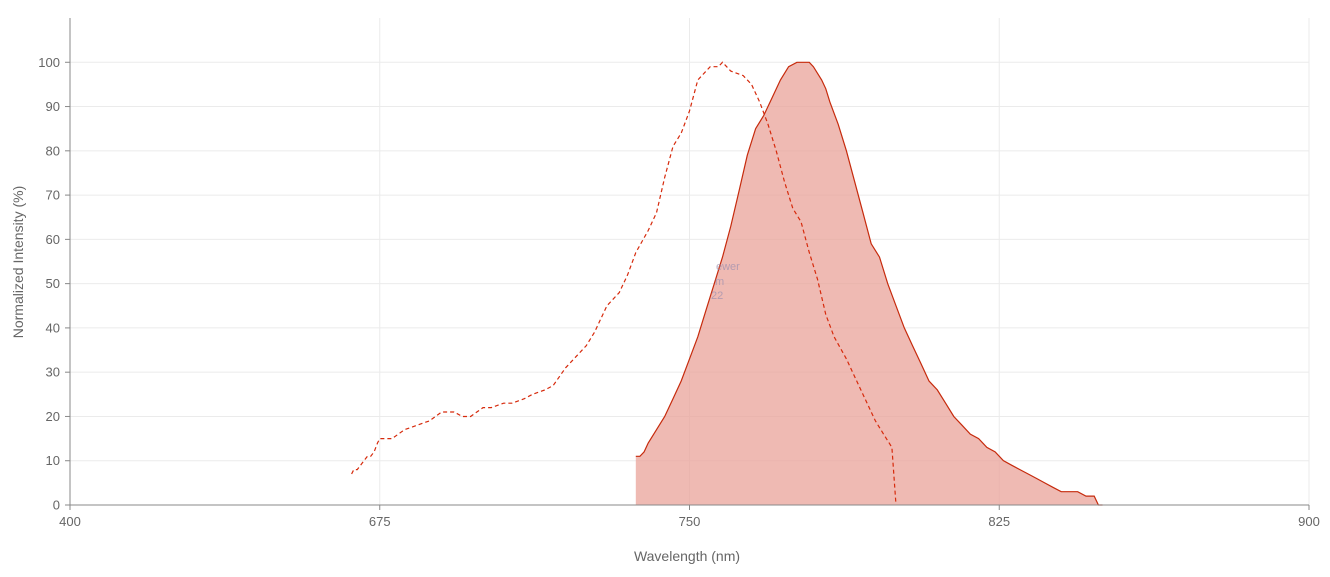 The image size is (1330, 577). I want to click on y-tick-label: 100, so click(49, 62).